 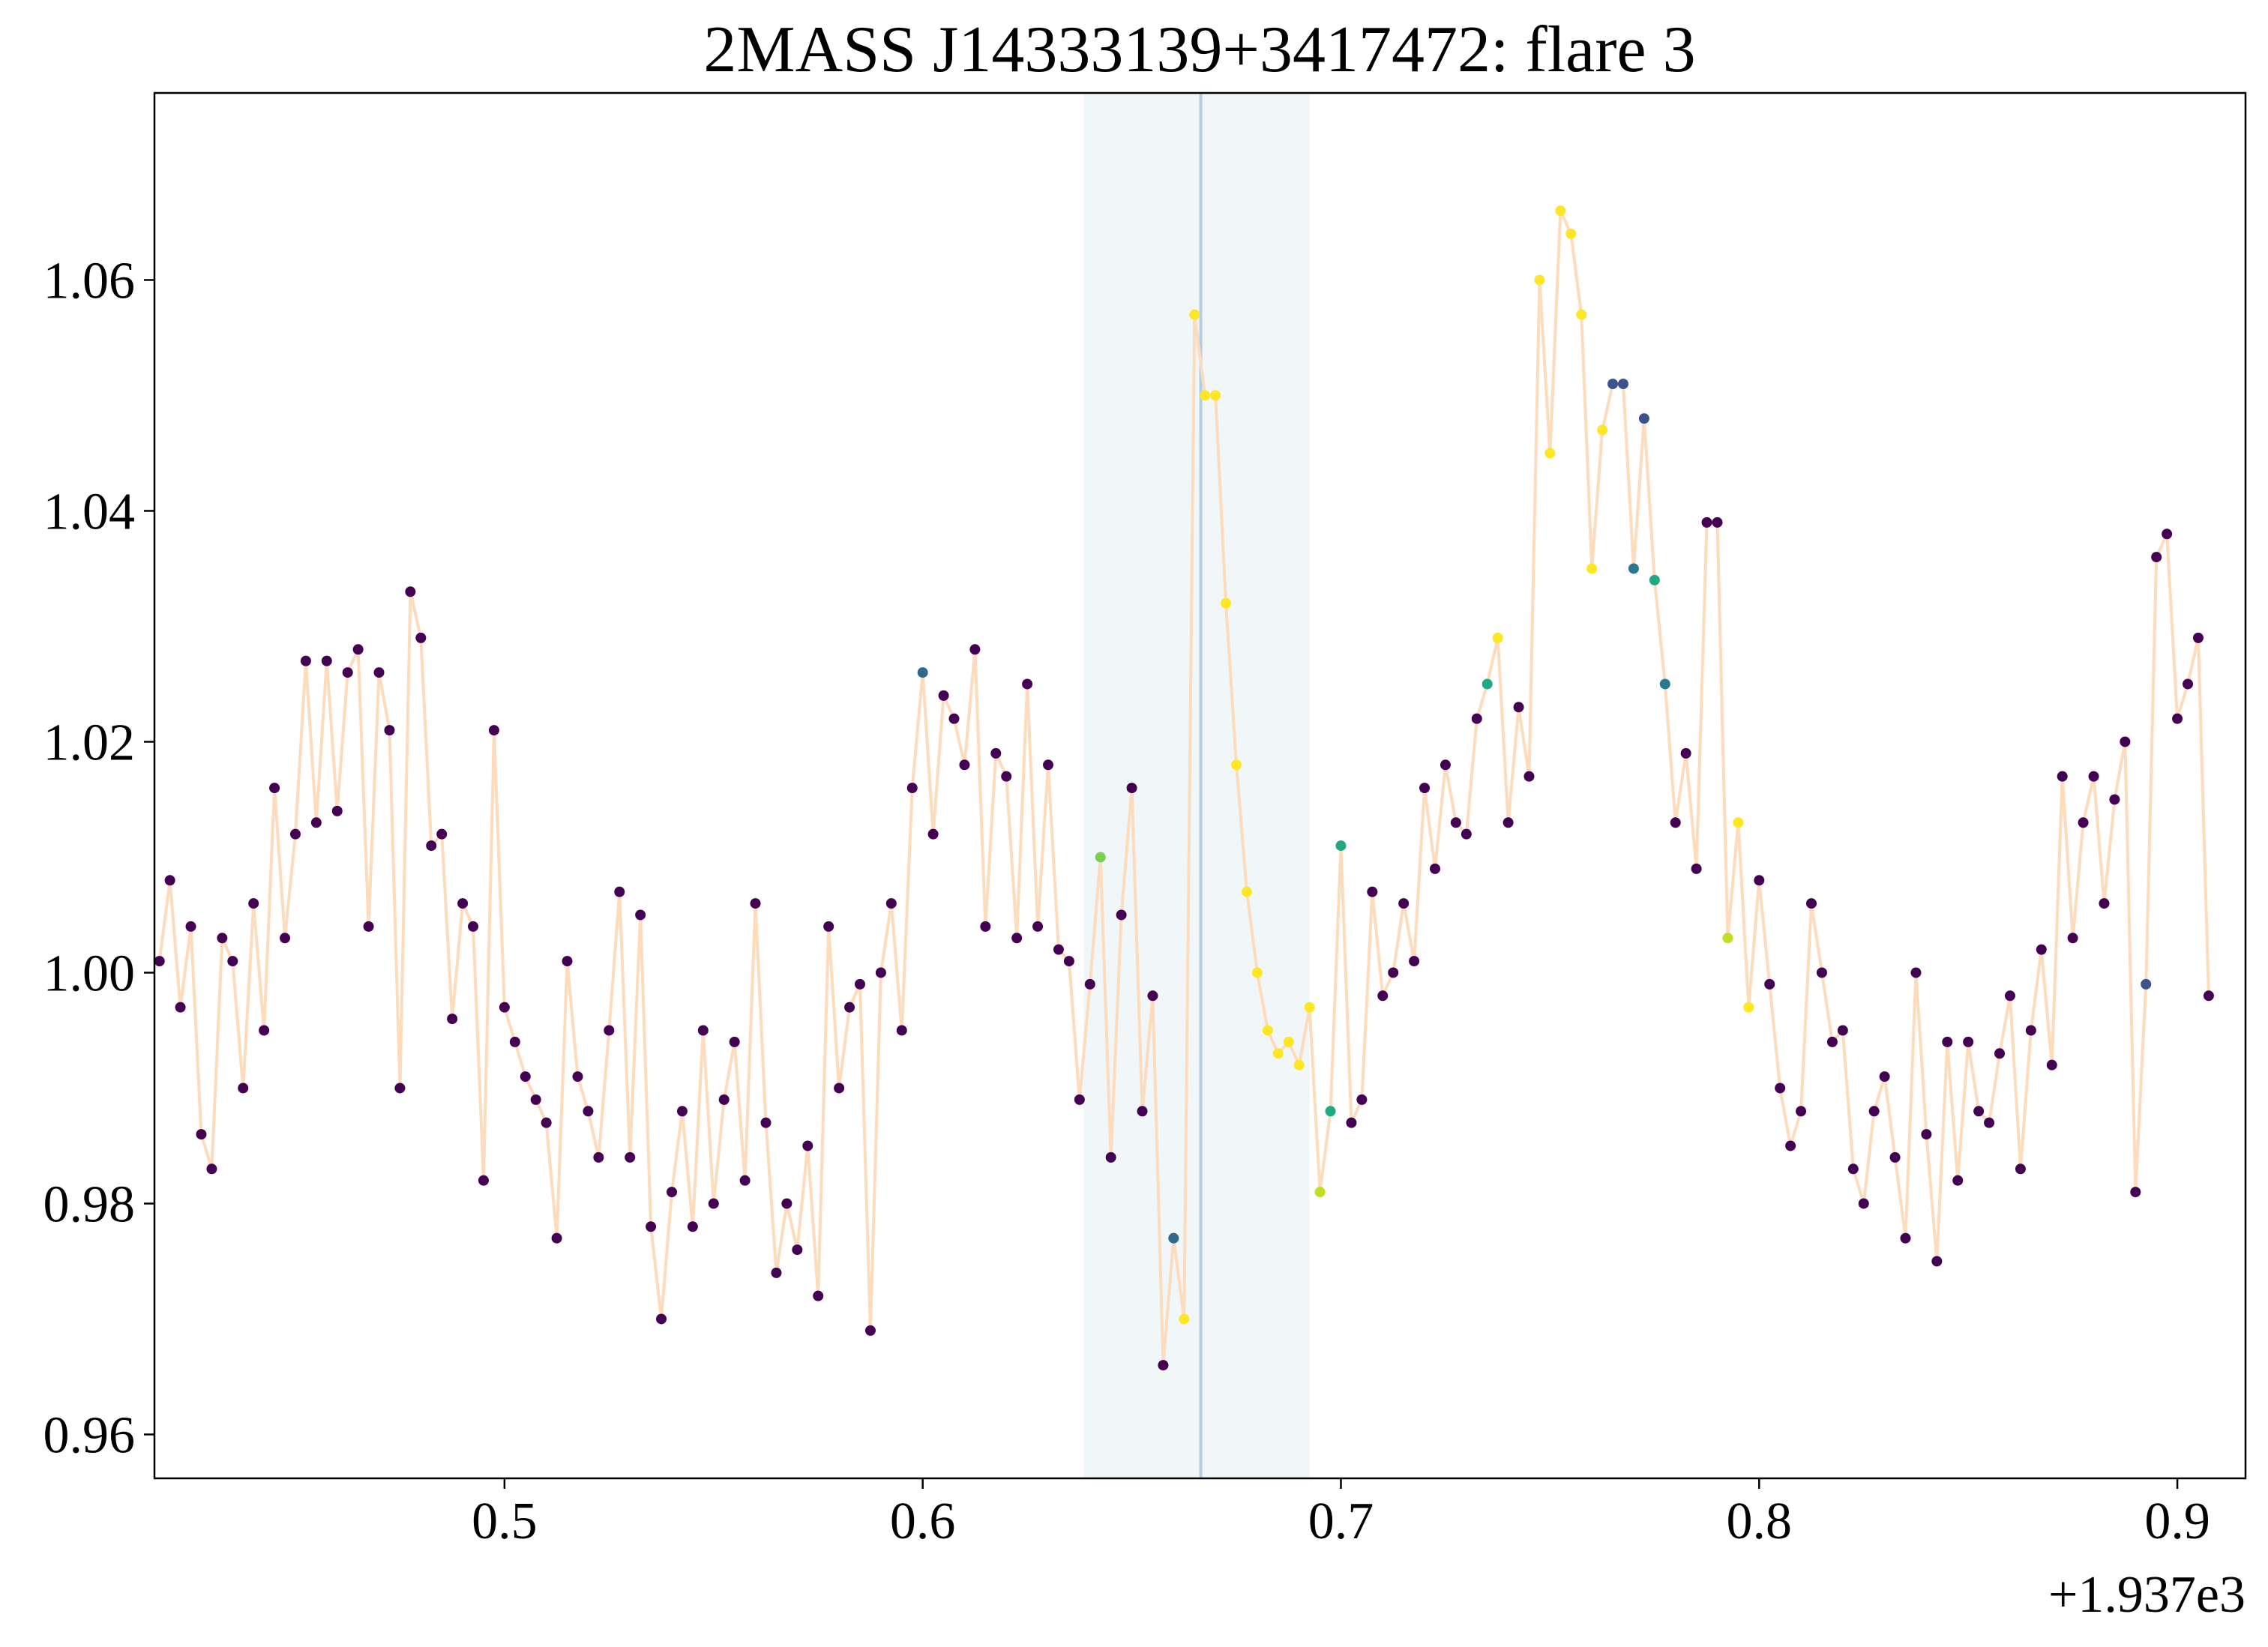 What do you see at coordinates (505, 1521) in the screenshot?
I see `x-tick-label: 0.5` at bounding box center [505, 1521].